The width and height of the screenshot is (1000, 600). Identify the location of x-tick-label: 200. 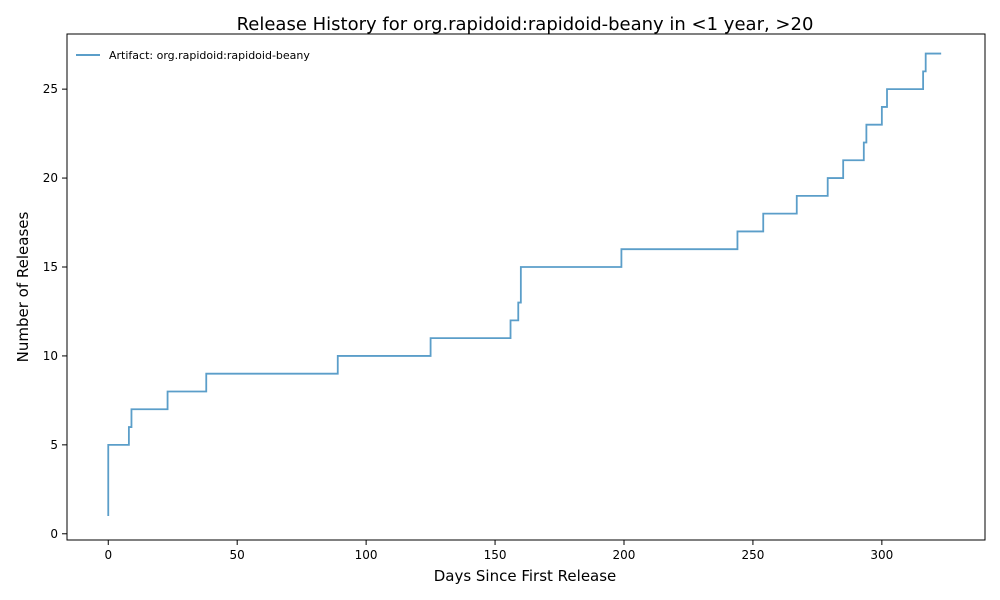
(624, 555).